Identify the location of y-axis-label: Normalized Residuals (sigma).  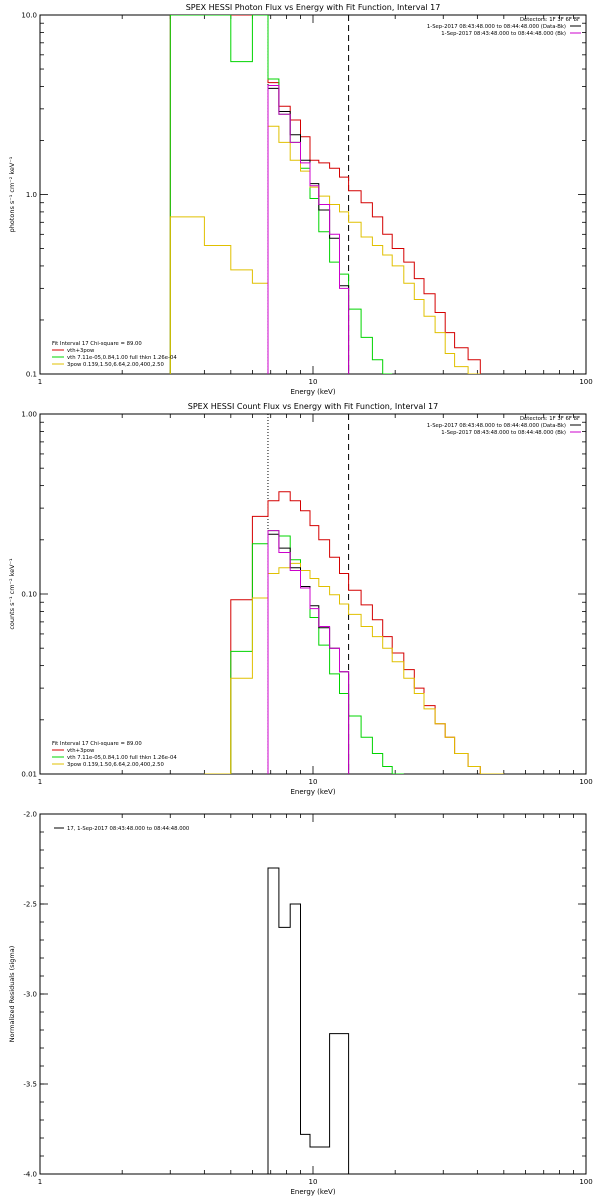
(12, 994).